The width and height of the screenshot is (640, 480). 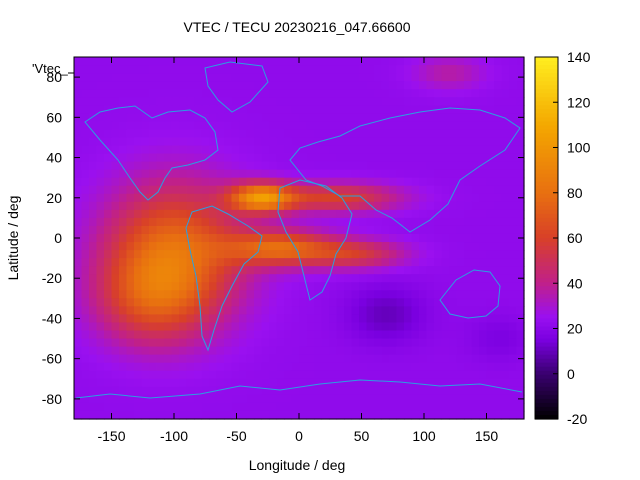 What do you see at coordinates (54, 77) in the screenshot?
I see `y-tick-label: 80` at bounding box center [54, 77].